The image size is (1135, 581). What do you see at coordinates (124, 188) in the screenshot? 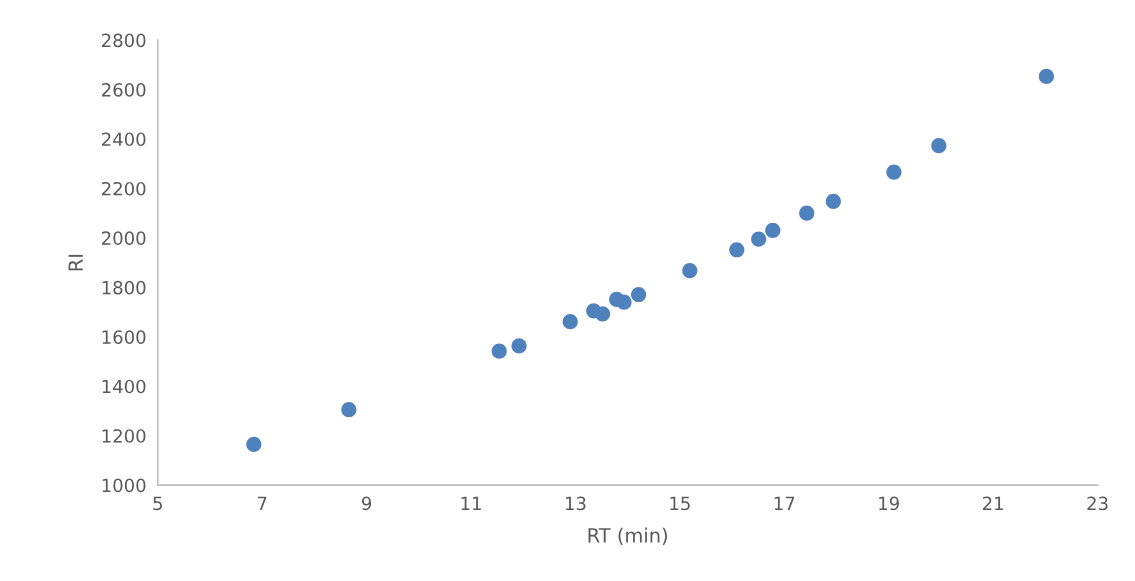
I see `y-tick-label: 2200` at bounding box center [124, 188].